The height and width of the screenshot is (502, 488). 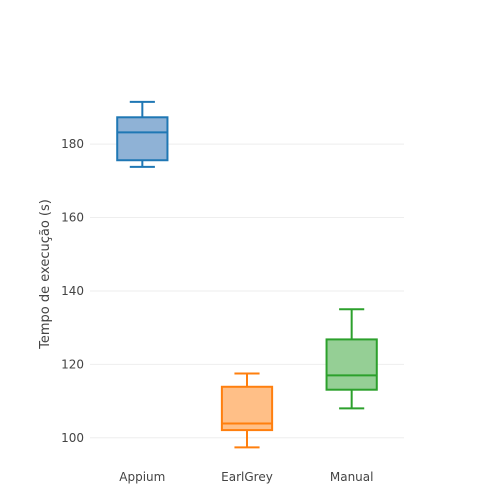 I want to click on box-manual, so click(x=351, y=359).